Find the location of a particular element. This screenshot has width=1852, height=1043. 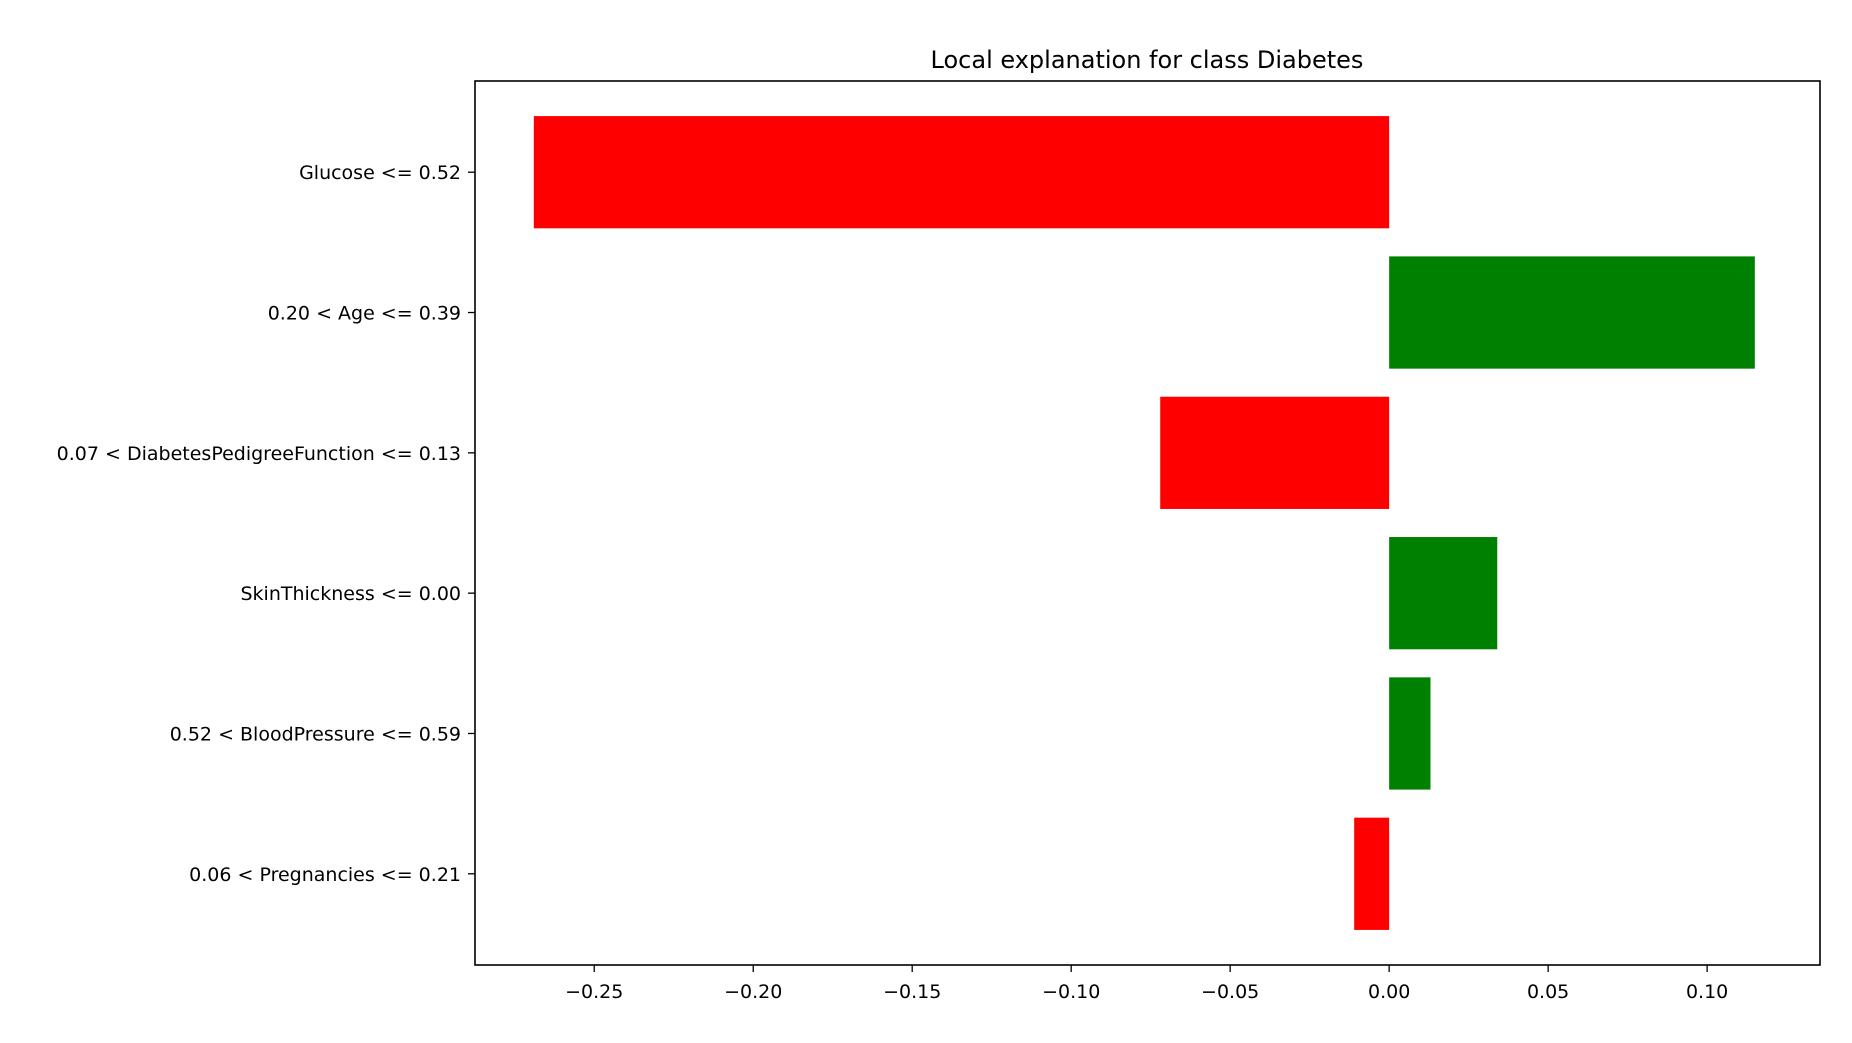

y-tick-label: SkinThickness <= 0.00 is located at coordinates (350, 594).